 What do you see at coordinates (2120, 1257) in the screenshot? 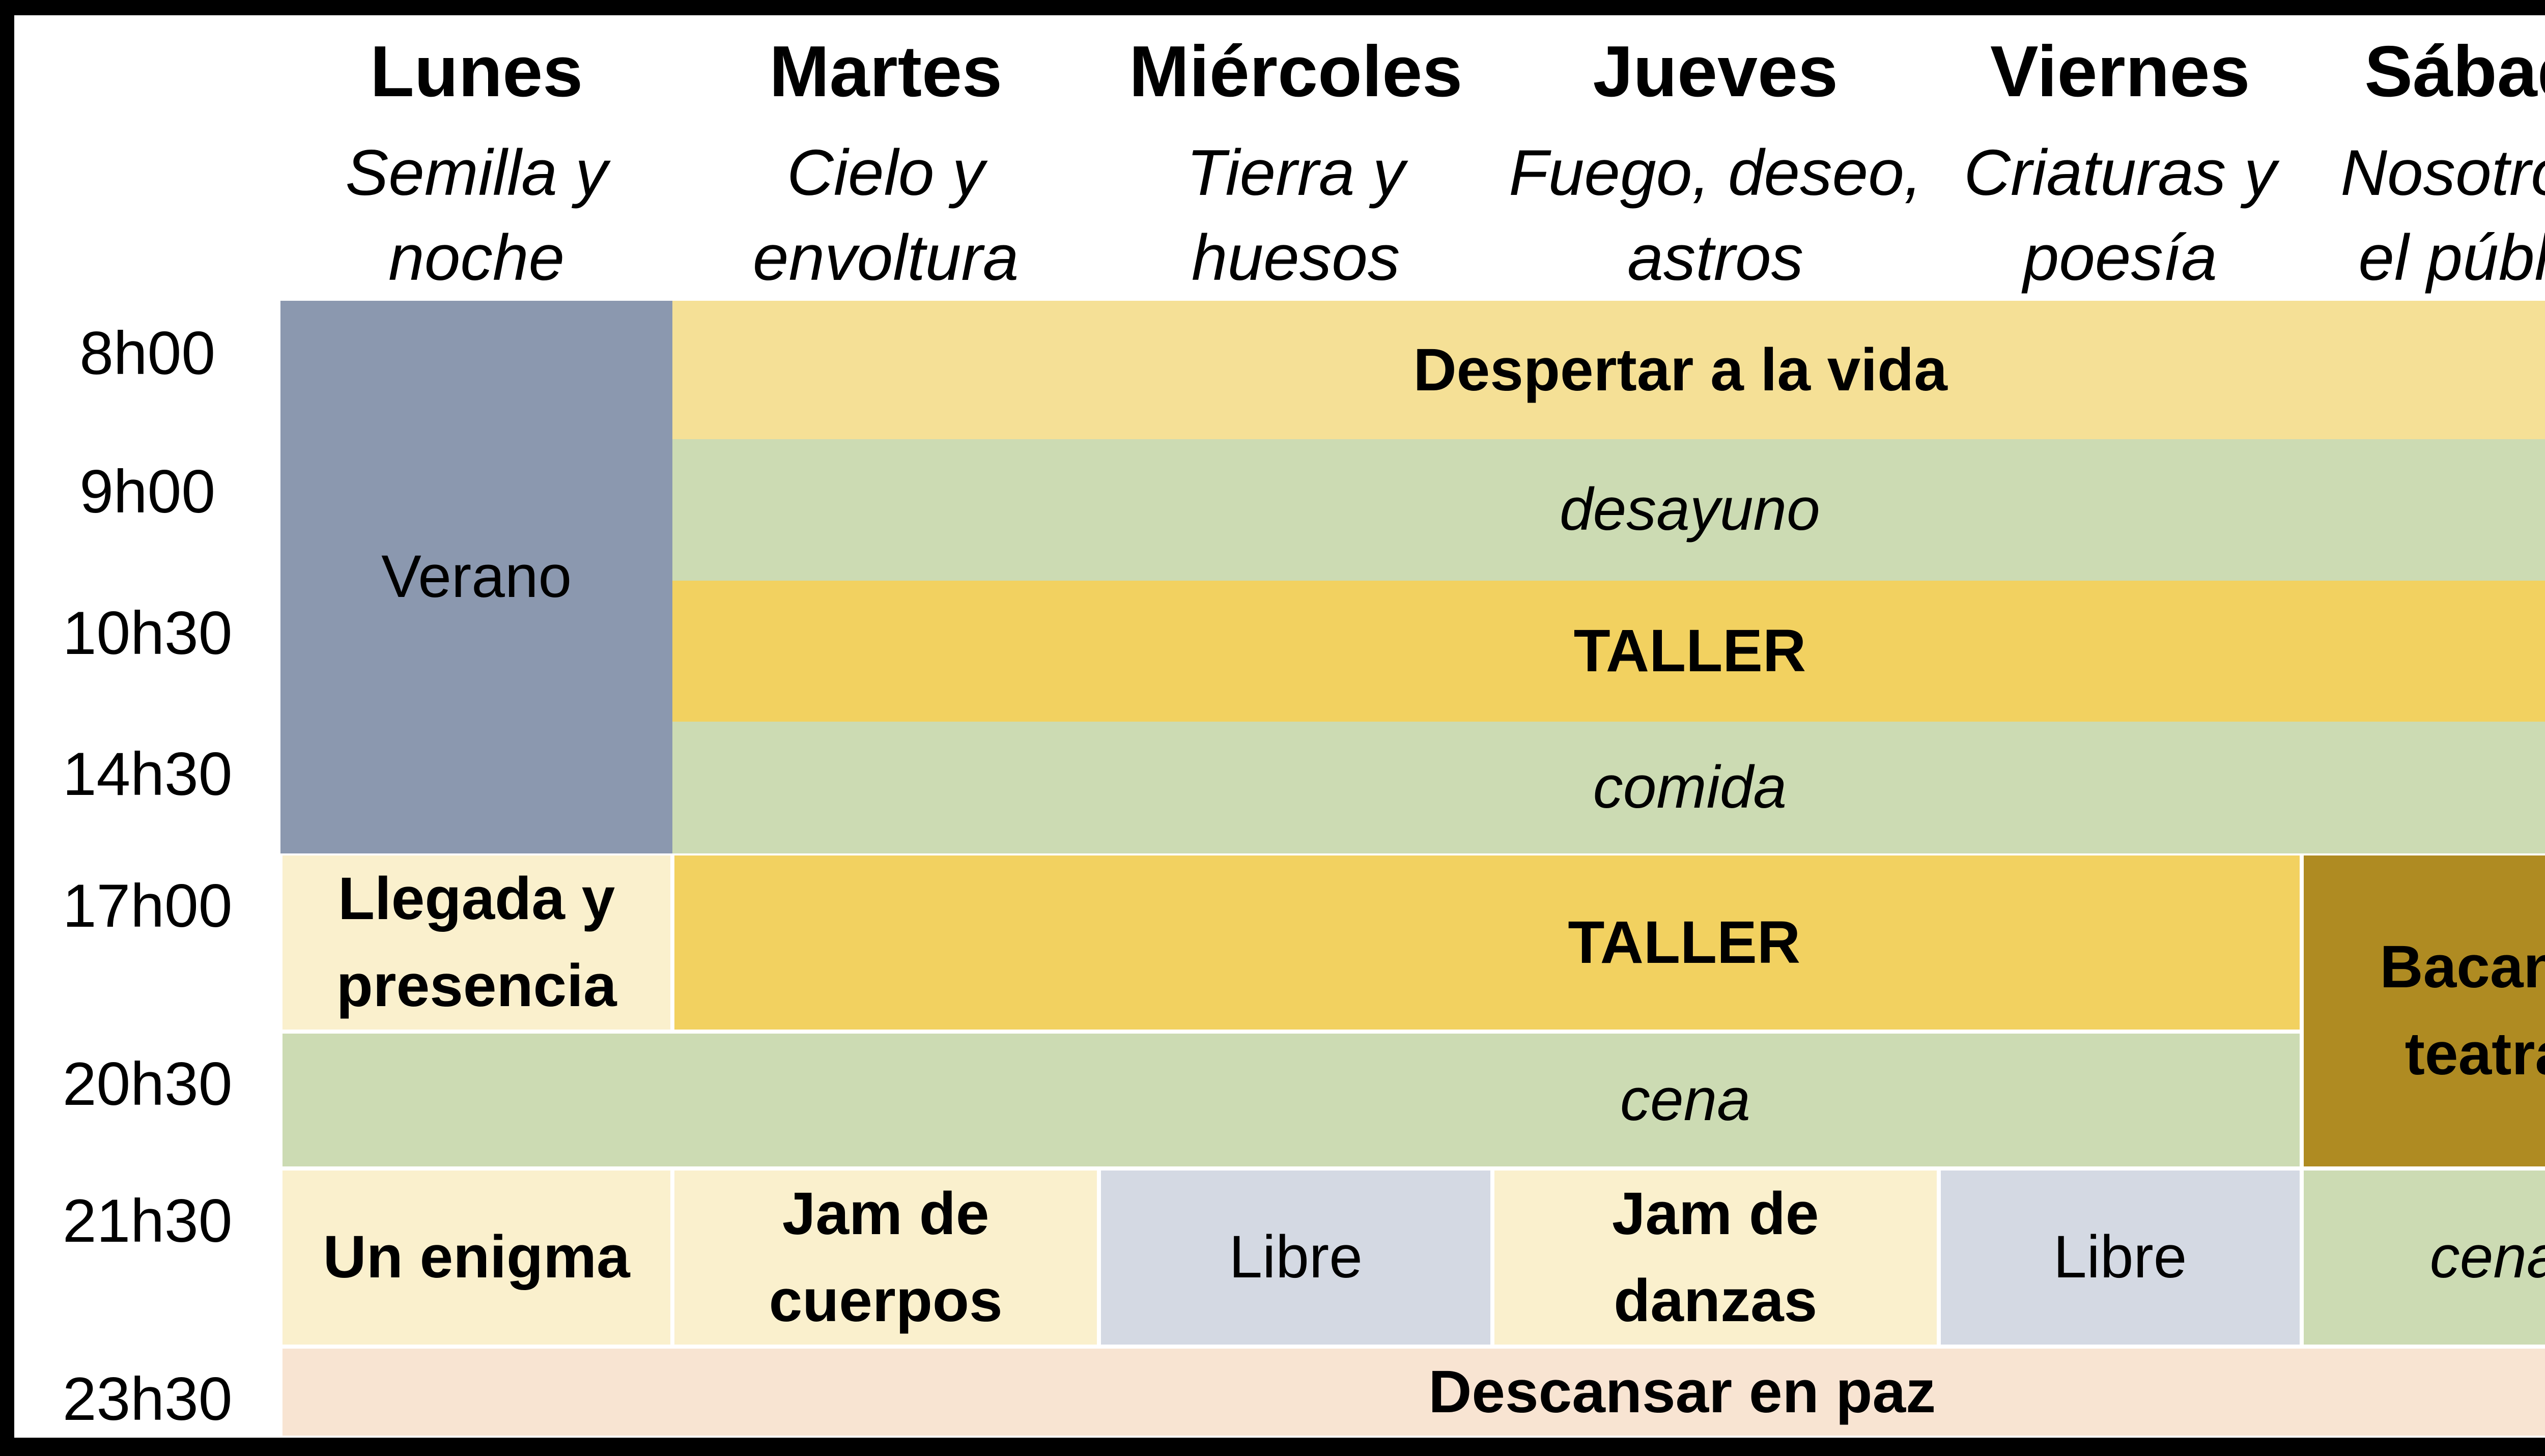
I see `cell-libre-viernes: Libre` at bounding box center [2120, 1257].